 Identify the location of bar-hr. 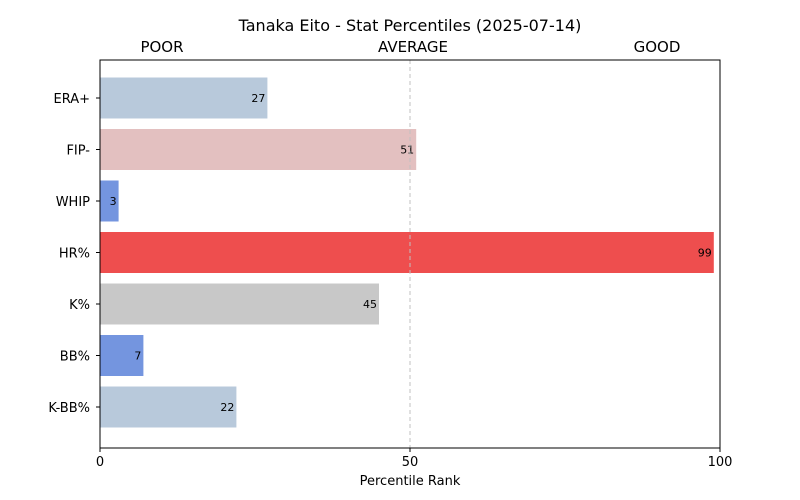
(407, 252).